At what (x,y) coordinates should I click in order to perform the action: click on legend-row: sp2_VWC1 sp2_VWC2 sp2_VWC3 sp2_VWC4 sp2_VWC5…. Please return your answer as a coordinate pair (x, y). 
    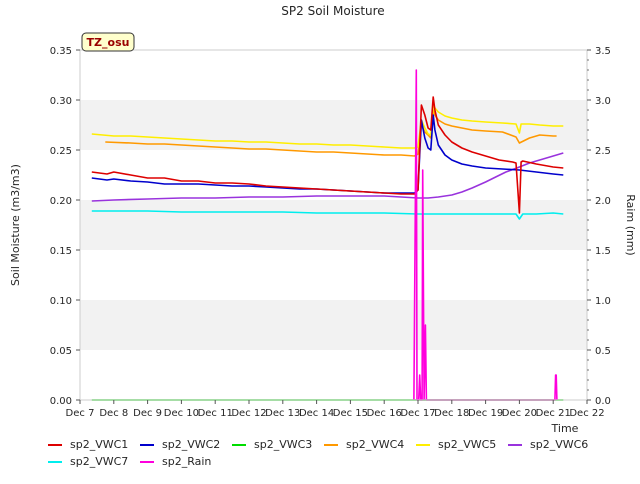
    Looking at the image, I should click on (338, 444).